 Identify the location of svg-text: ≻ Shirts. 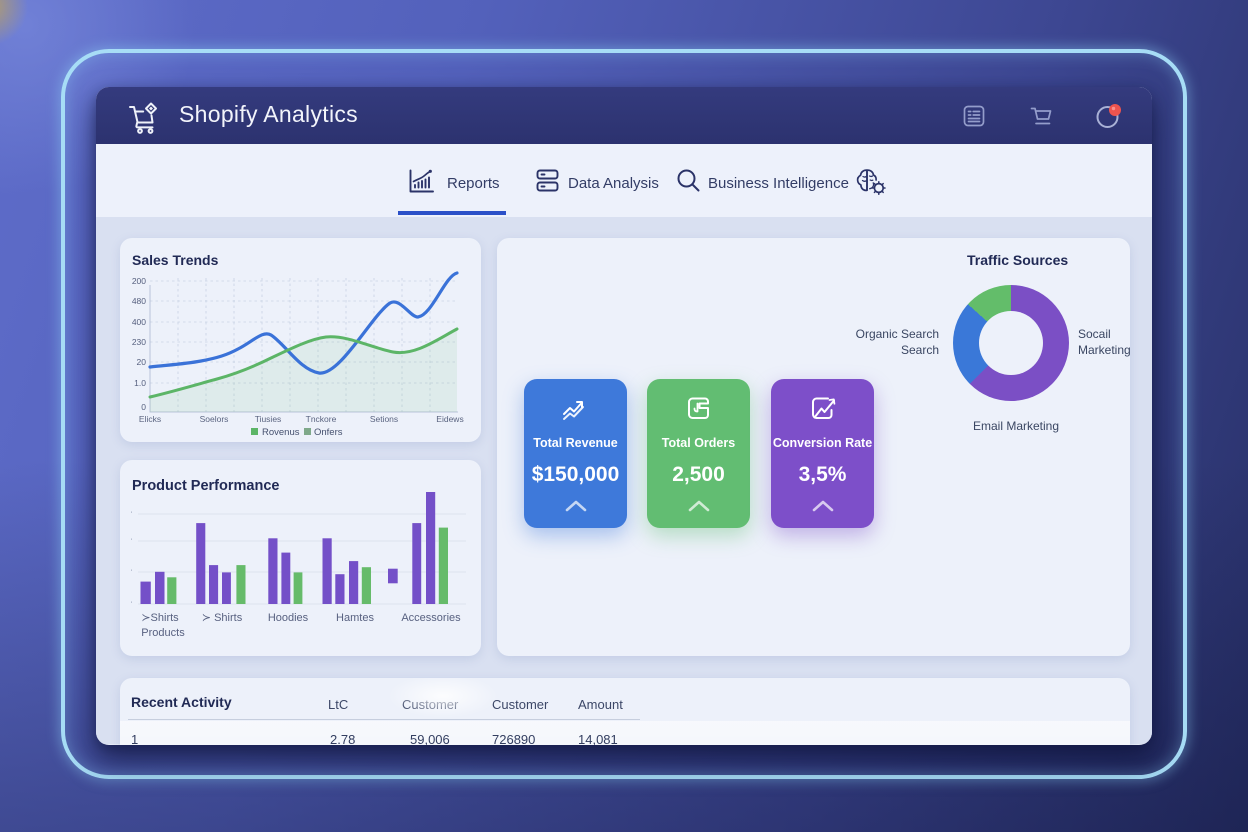
(222, 618).